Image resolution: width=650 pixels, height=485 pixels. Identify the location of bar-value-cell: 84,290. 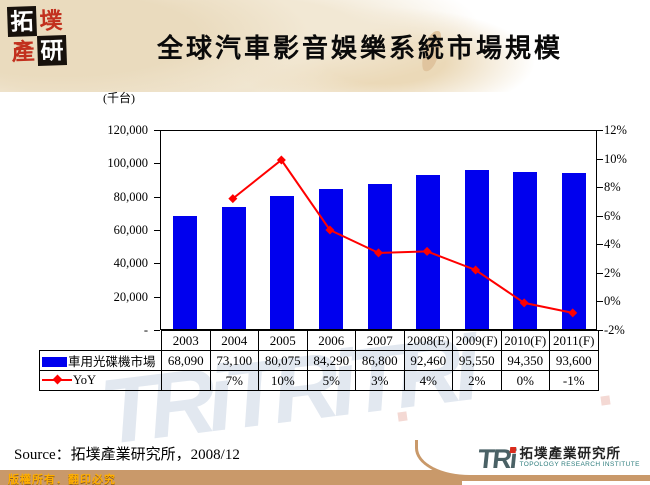
(331, 360).